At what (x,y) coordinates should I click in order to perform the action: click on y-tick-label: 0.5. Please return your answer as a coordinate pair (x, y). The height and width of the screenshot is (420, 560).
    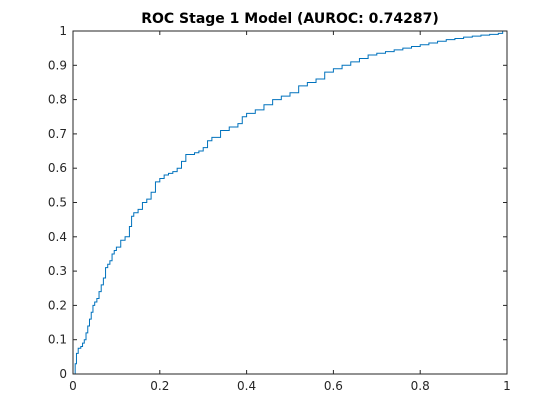
    Looking at the image, I should click on (57, 203).